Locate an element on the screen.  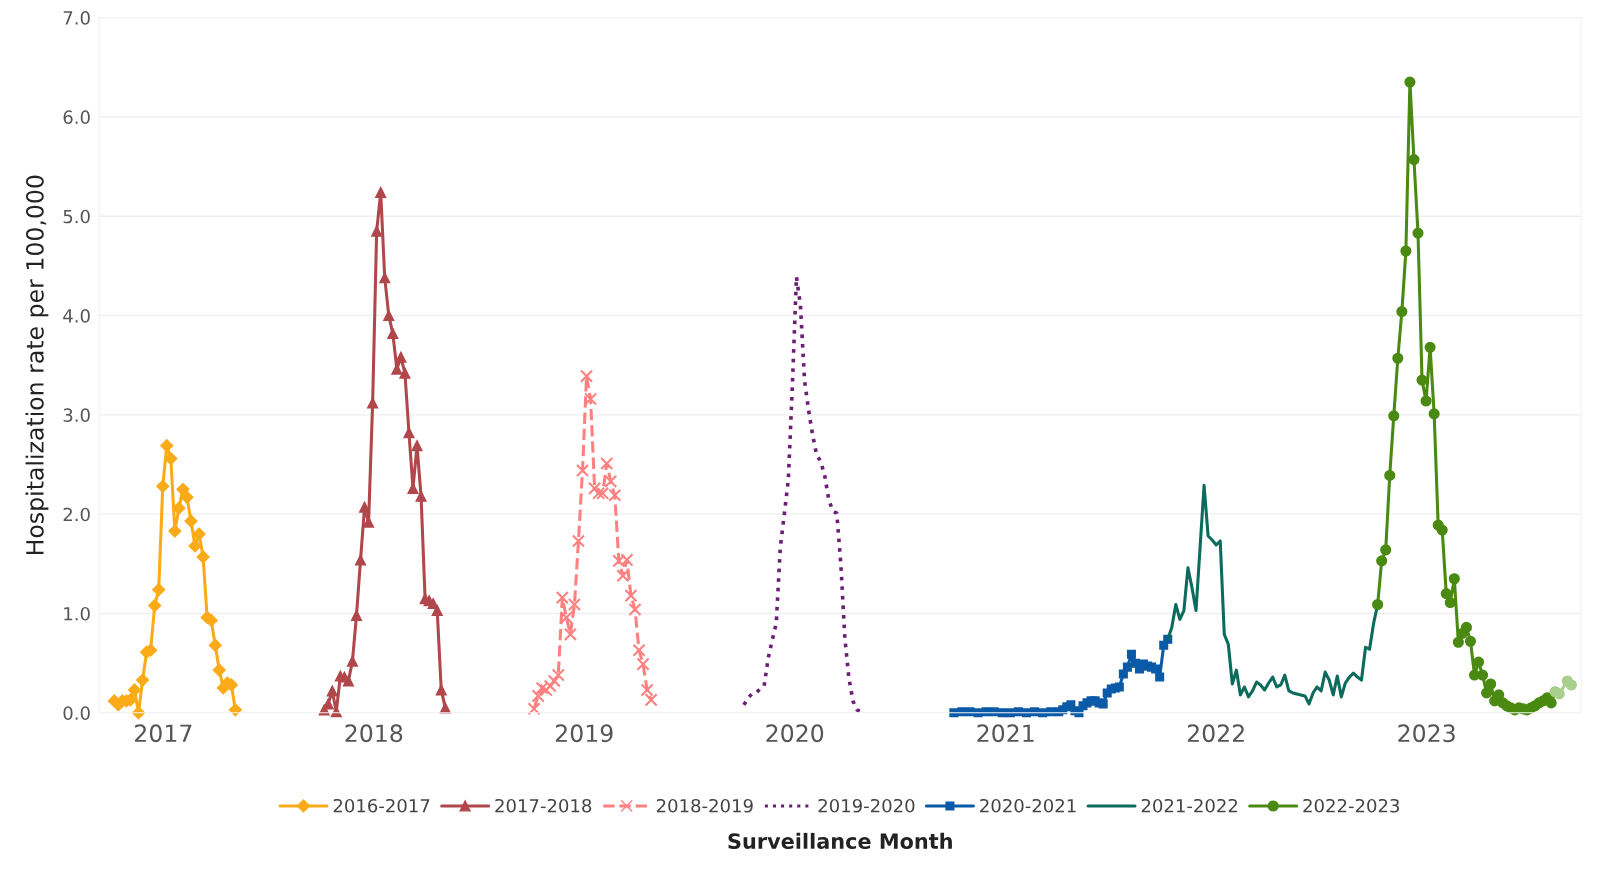
y-tick-label: 3.0 is located at coordinates (76, 415).